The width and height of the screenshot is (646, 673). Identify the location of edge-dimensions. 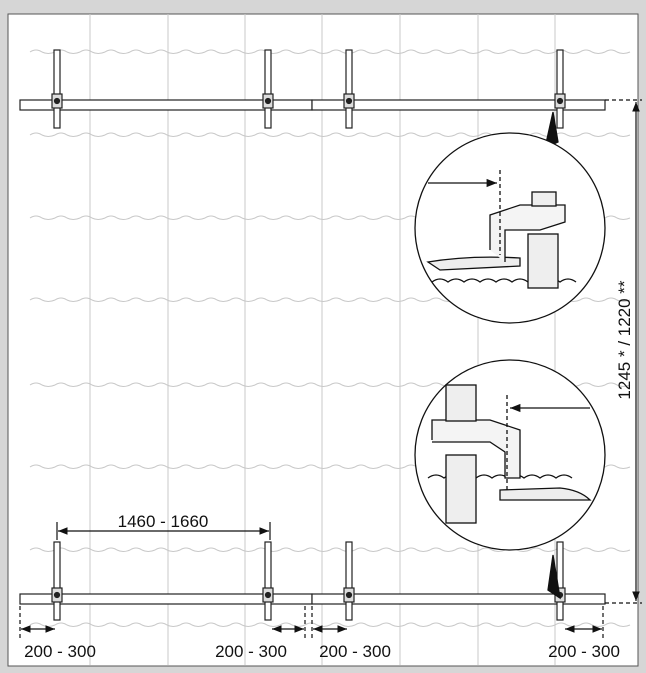
(311, 623).